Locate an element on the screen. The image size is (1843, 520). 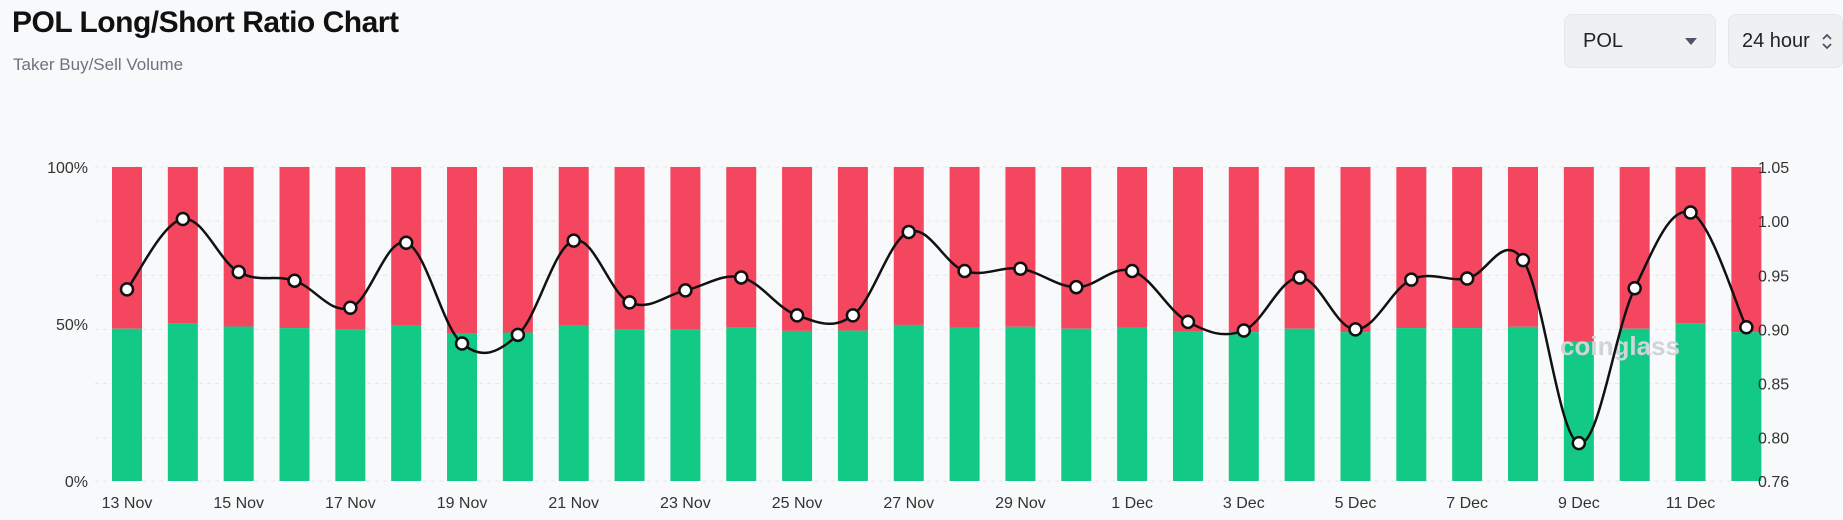
x-tick-label: 23 Nov is located at coordinates (685, 503).